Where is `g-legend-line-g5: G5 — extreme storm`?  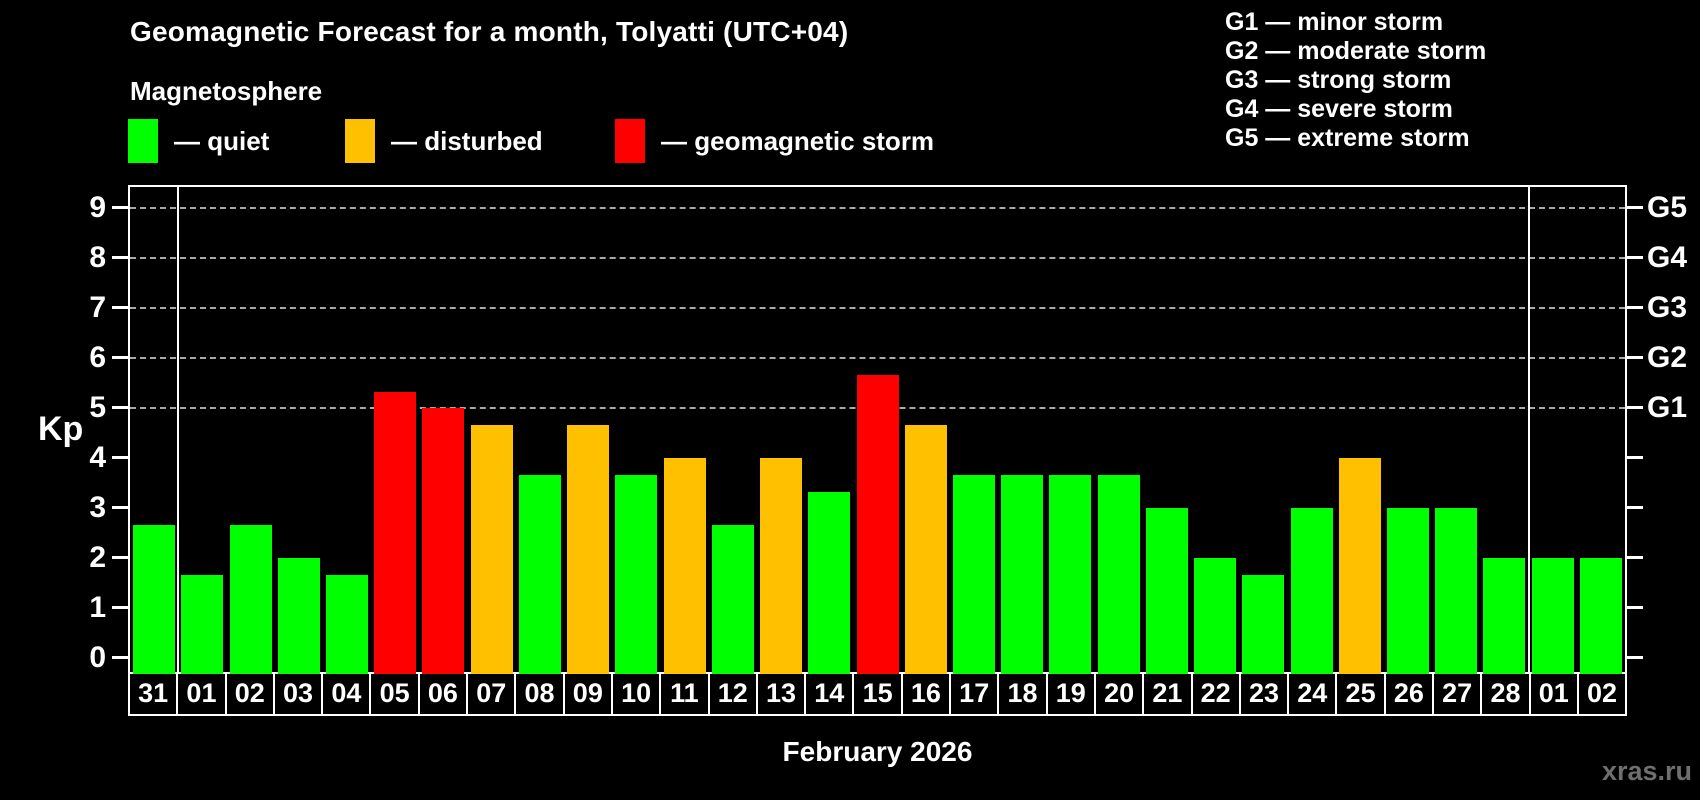
g-legend-line-g5: G5 — extreme storm is located at coordinates (1347, 138).